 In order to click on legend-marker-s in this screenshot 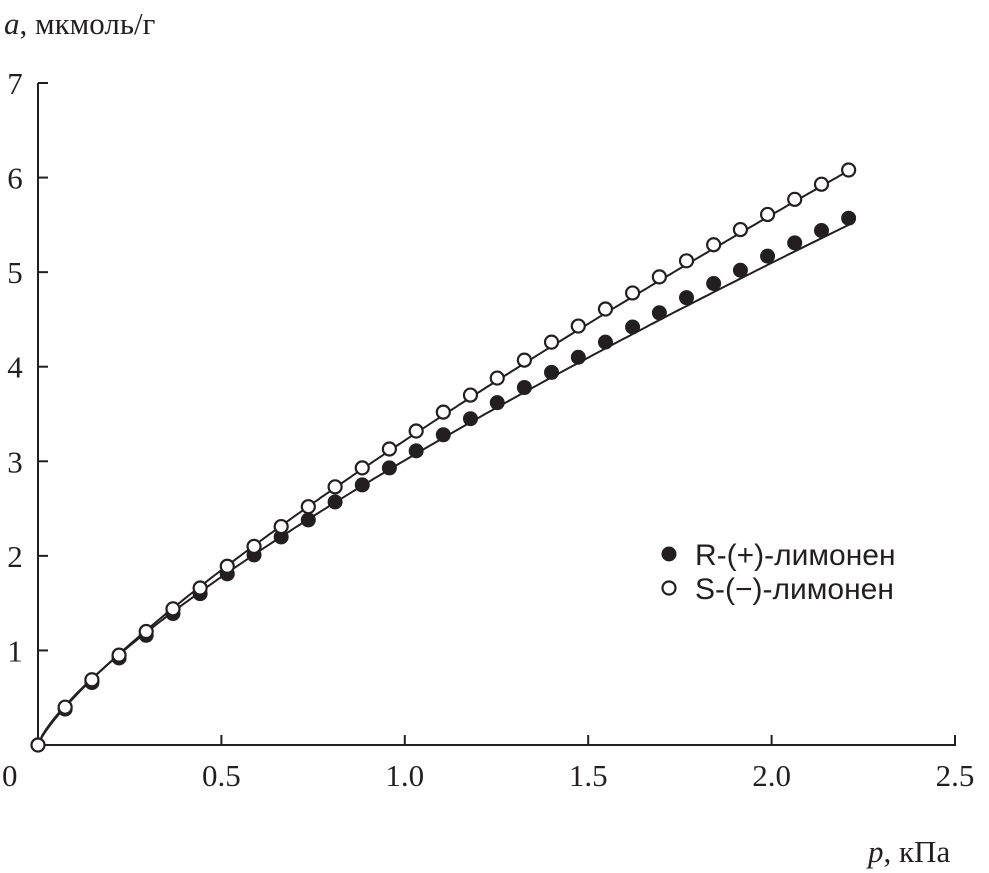, I will do `click(669, 588)`.